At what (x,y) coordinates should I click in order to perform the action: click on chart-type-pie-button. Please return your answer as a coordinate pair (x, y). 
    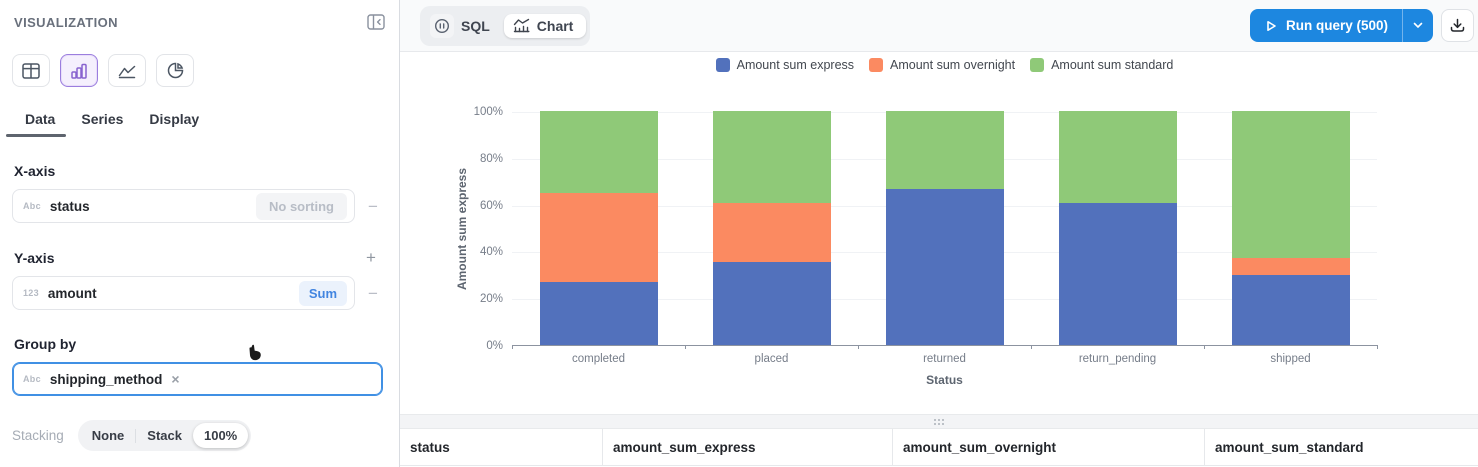
    Looking at the image, I should click on (175, 70).